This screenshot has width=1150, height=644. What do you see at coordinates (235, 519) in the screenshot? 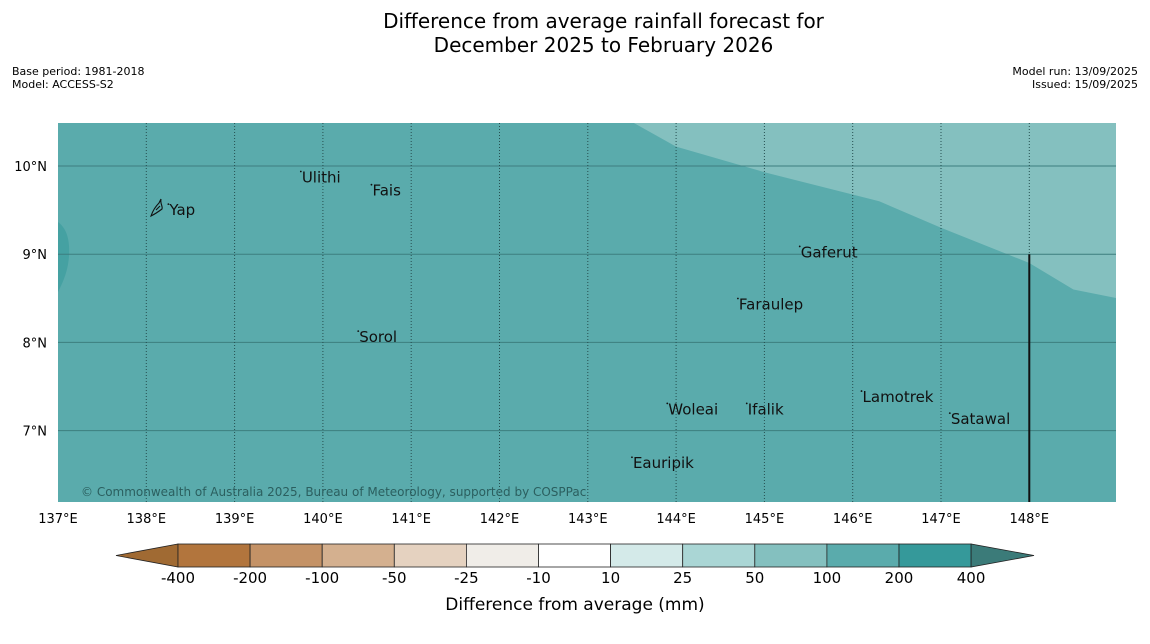
I see `lon-tick-label: 139°E` at bounding box center [235, 519].